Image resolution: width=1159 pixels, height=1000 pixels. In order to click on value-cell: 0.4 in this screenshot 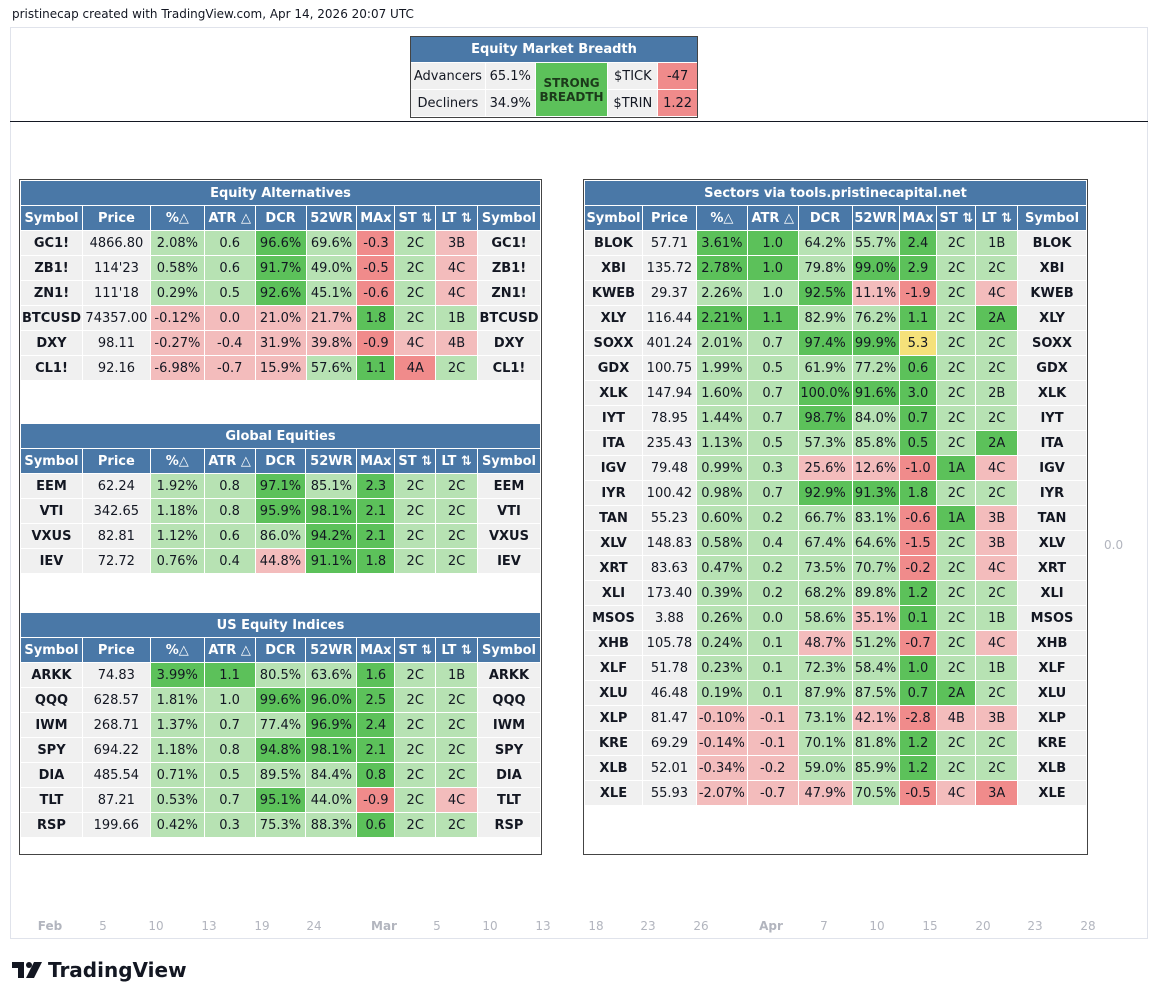, I will do `click(229, 561)`.